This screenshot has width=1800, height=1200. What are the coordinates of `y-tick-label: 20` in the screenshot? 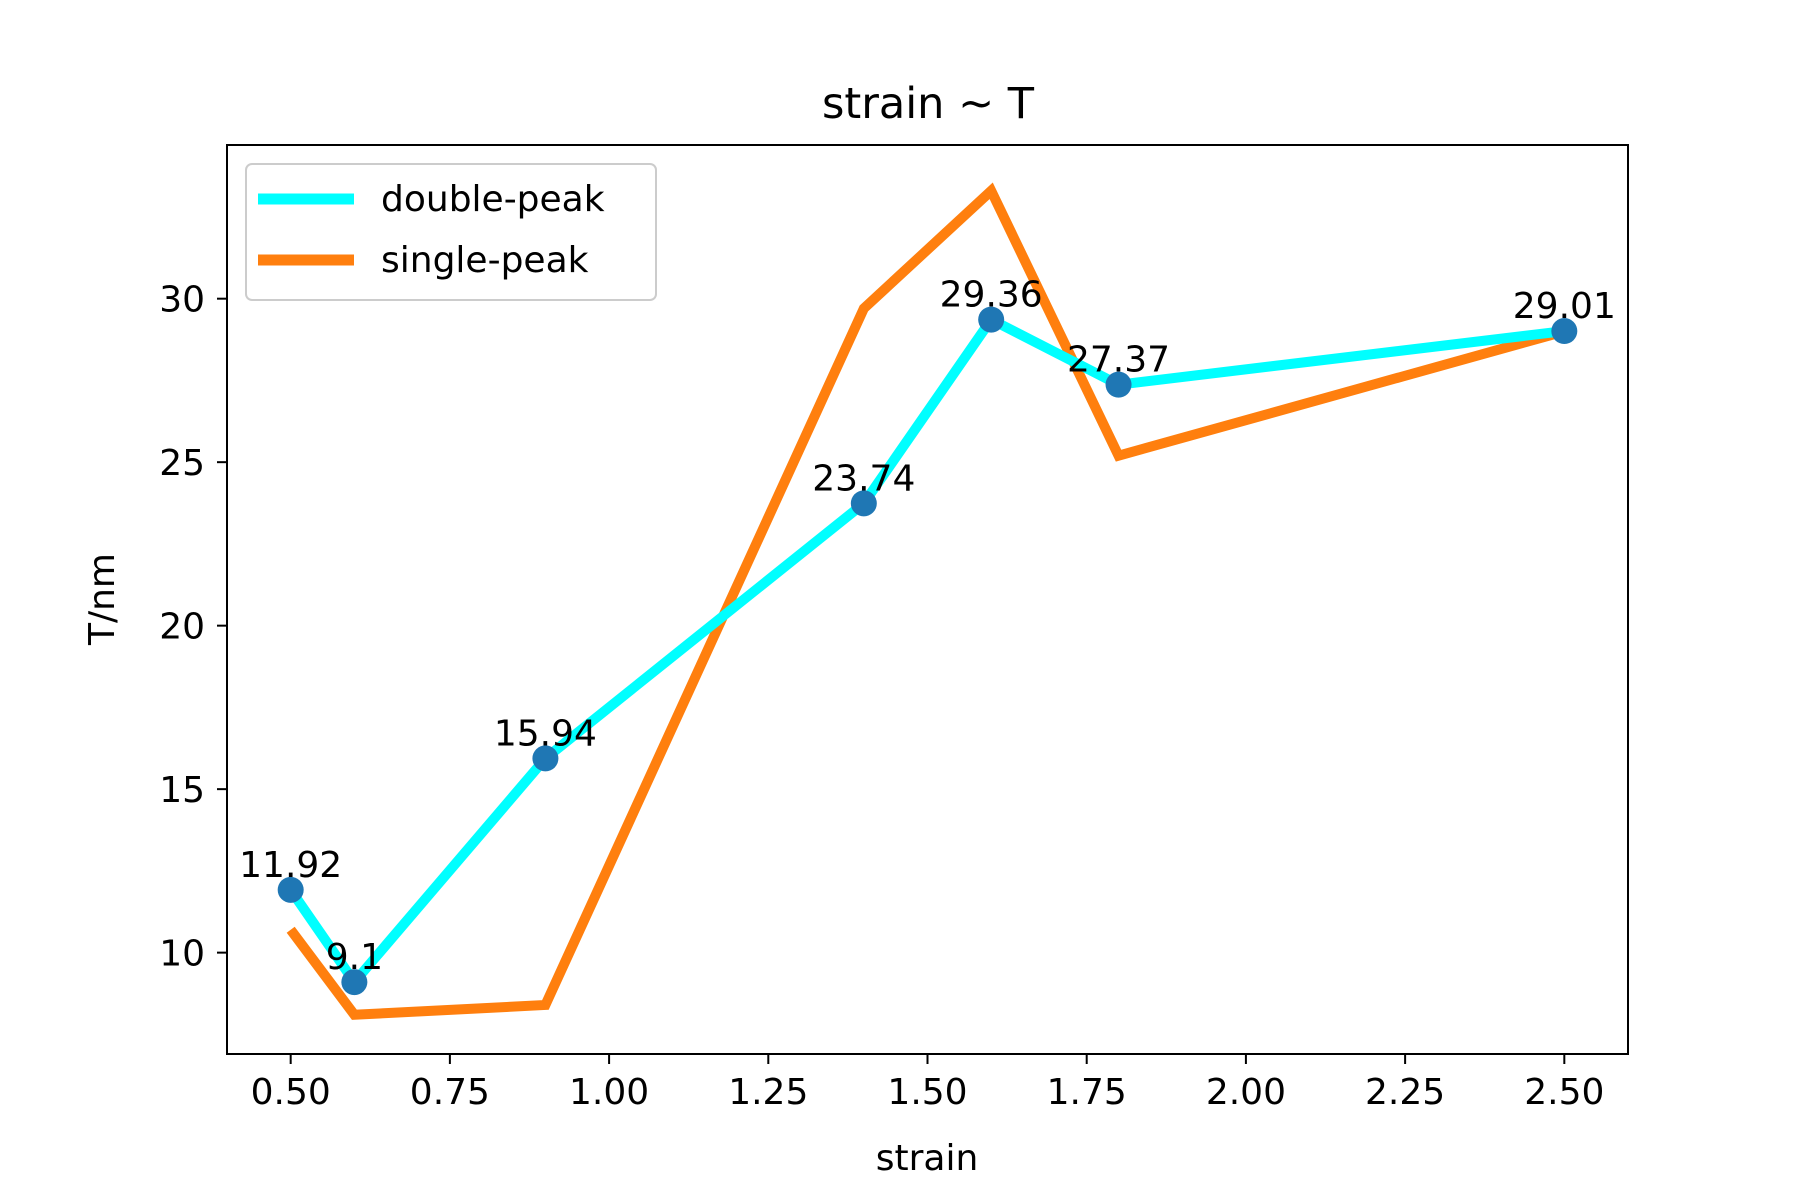 It's located at (182, 627).